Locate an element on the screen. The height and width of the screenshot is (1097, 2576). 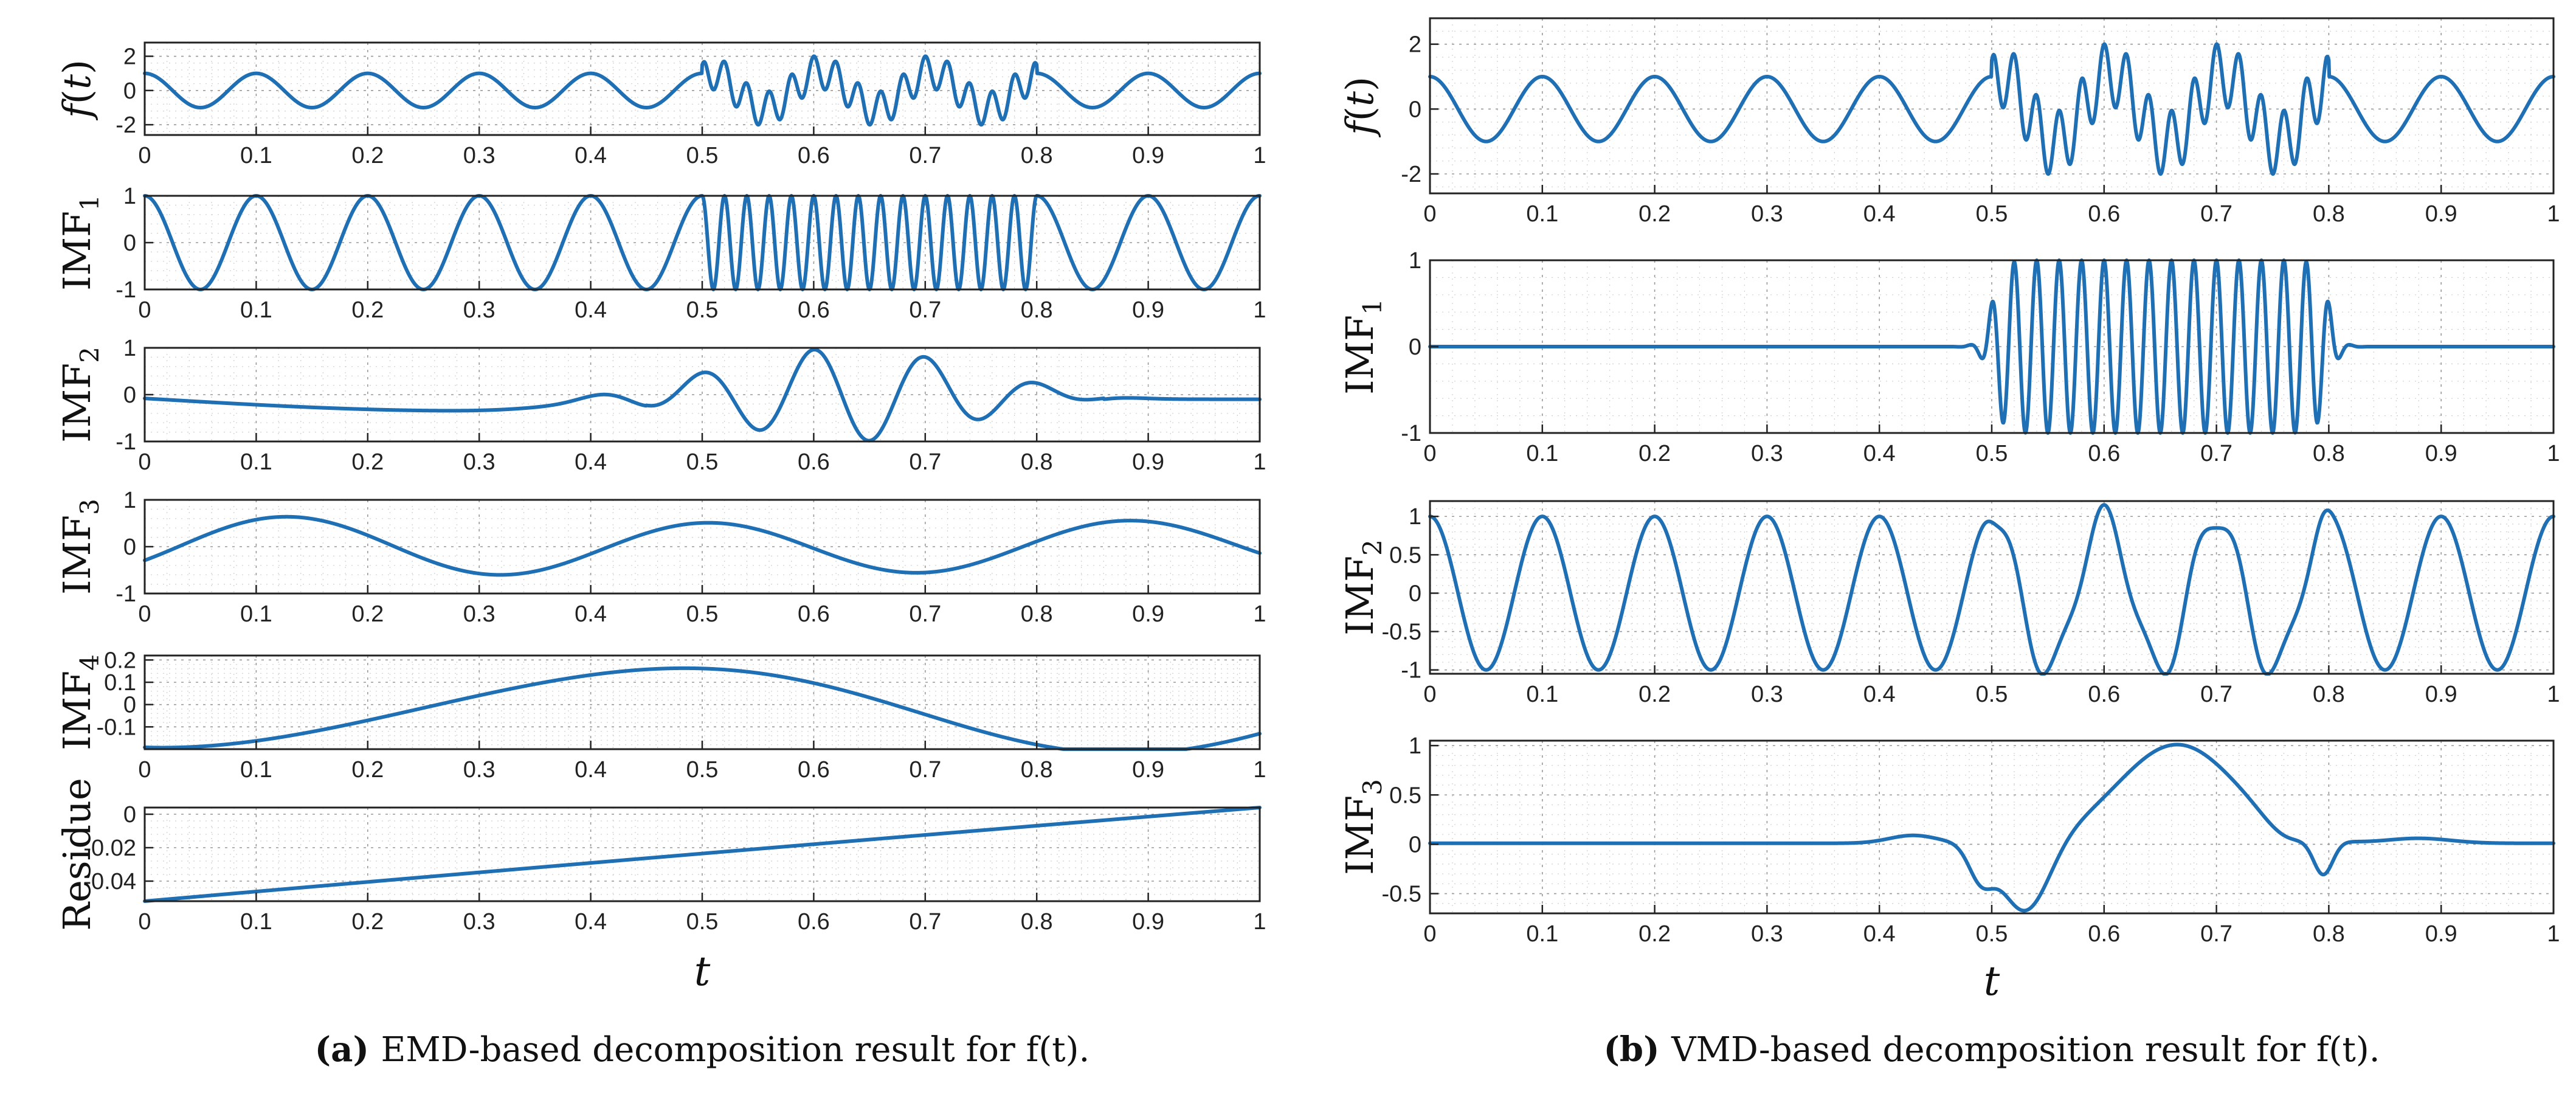
x-axis-label: t is located at coordinates (1992, 981).